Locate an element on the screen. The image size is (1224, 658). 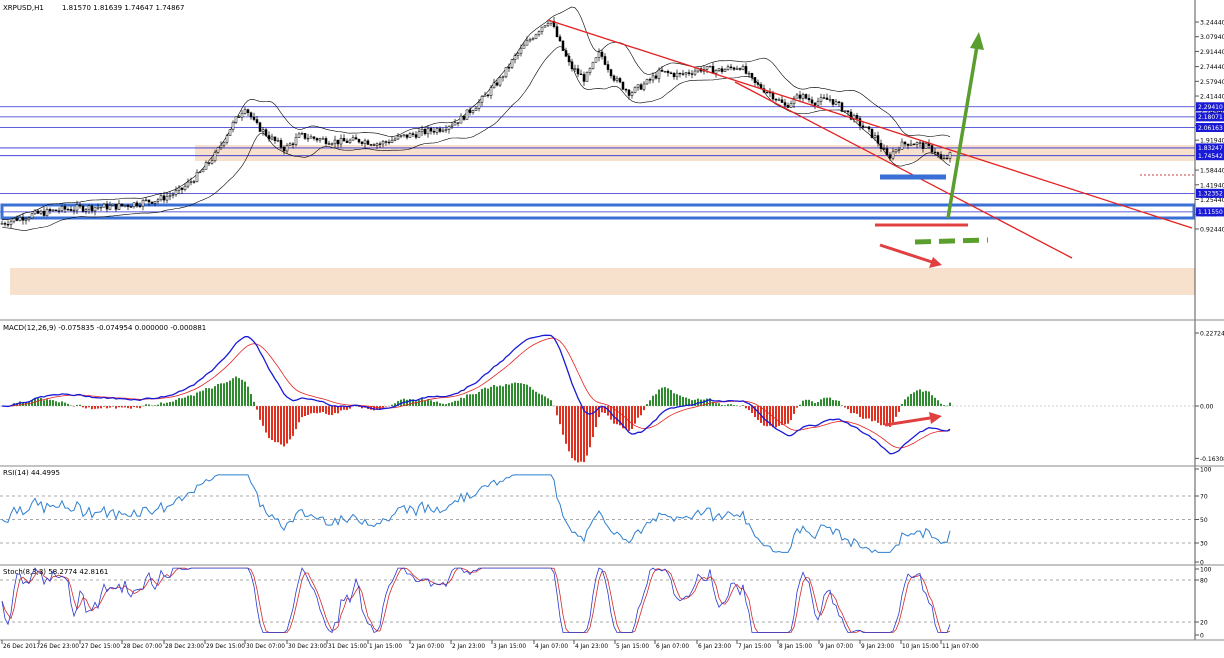
level-tag-label: 1.32352 is located at coordinates (1210, 194).